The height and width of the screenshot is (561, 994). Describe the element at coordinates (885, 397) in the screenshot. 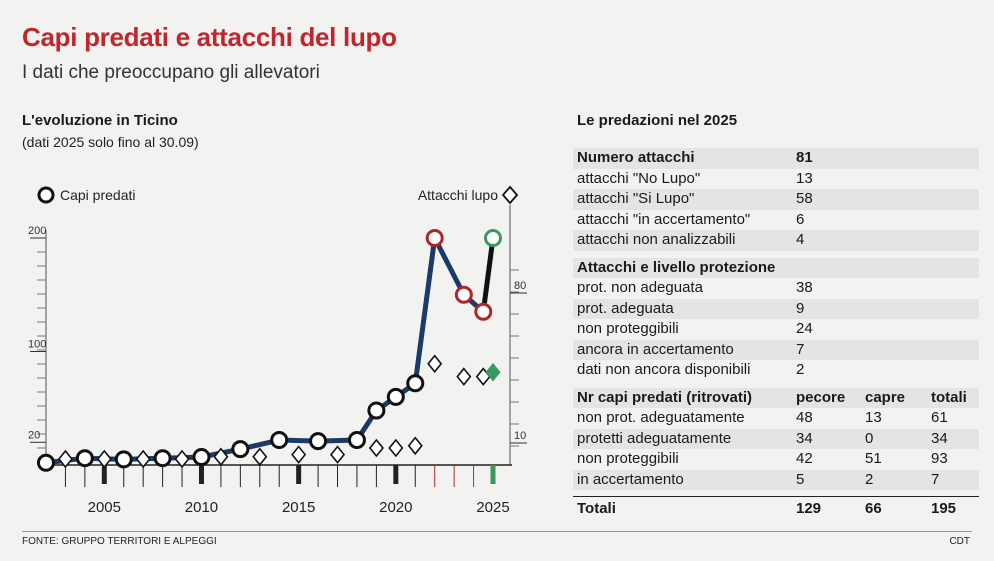

I see `col-header-capre: capre` at that location.